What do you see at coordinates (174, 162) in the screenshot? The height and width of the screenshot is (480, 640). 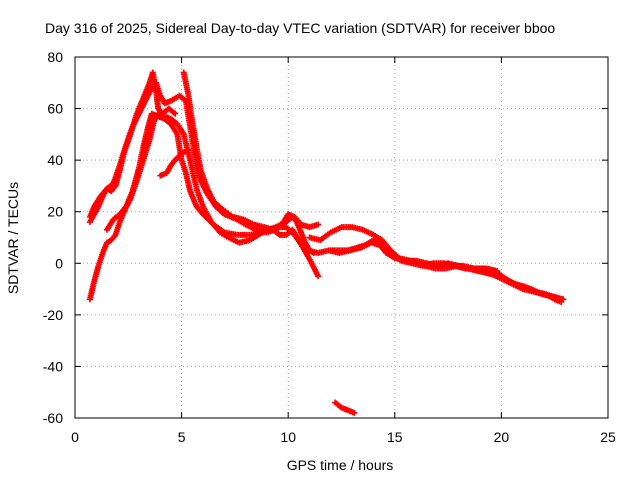 I see `series-arc-e` at bounding box center [174, 162].